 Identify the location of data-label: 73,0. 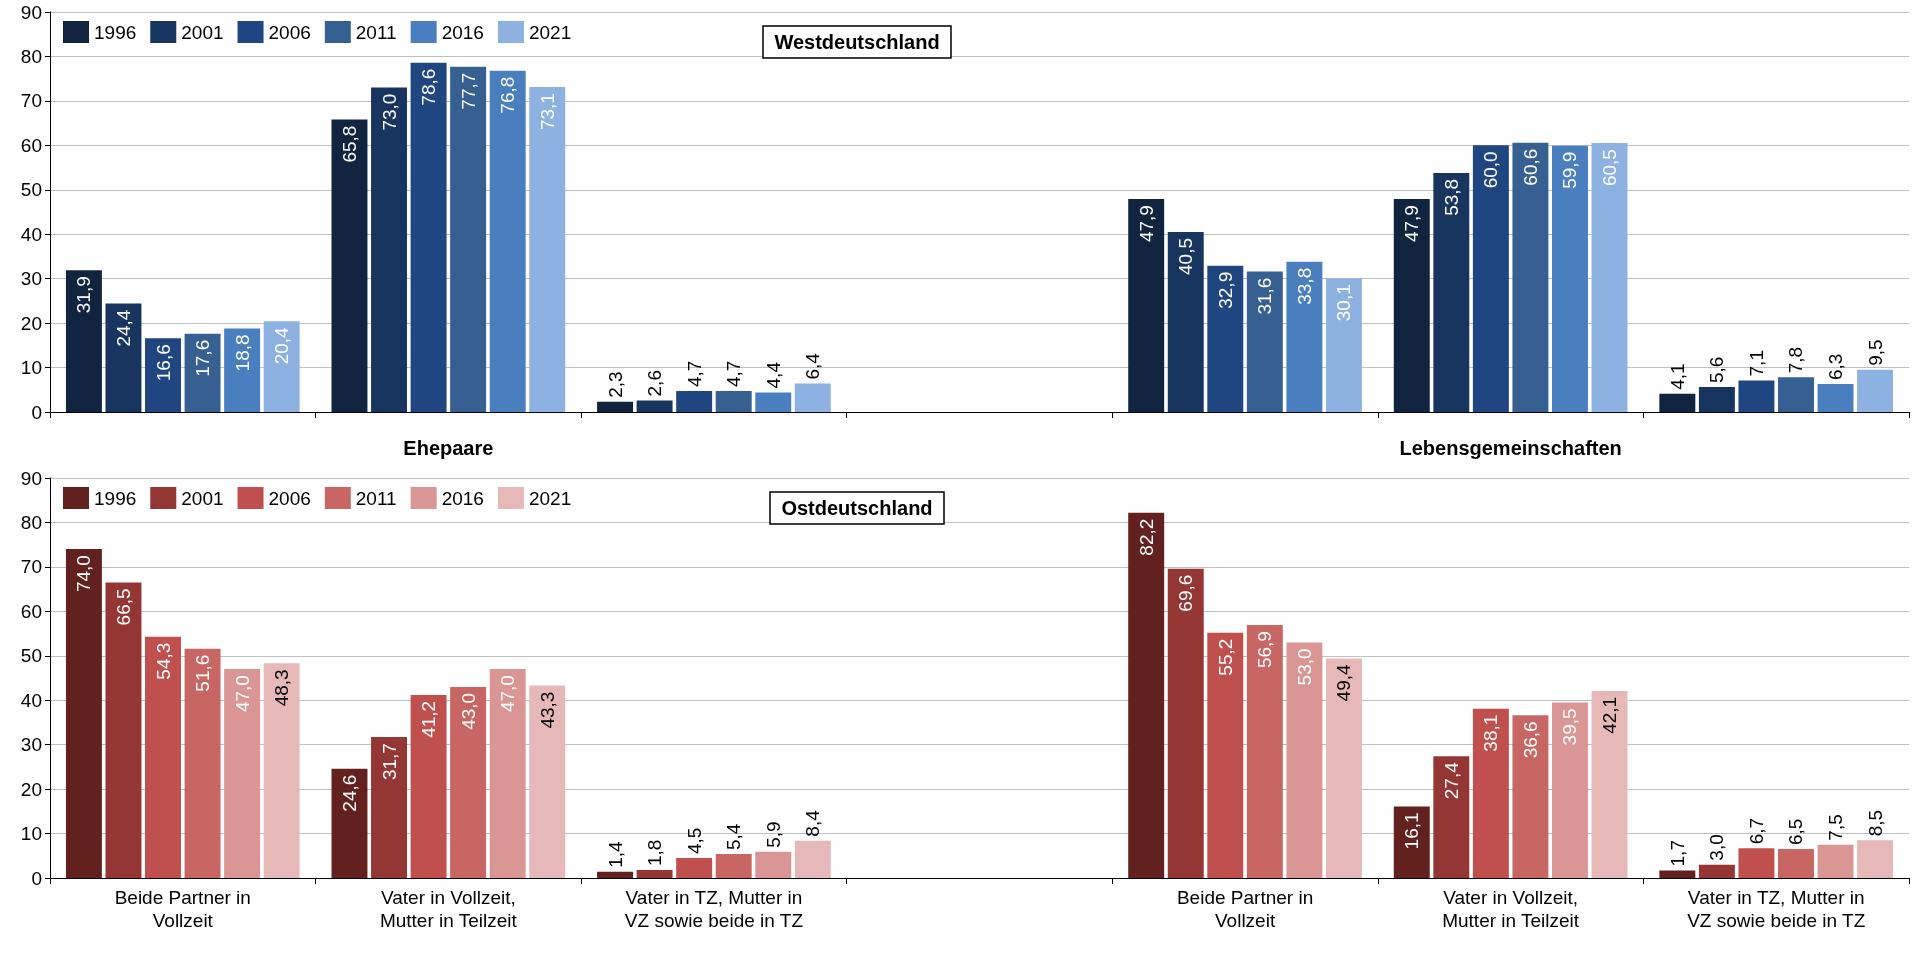
(389, 112).